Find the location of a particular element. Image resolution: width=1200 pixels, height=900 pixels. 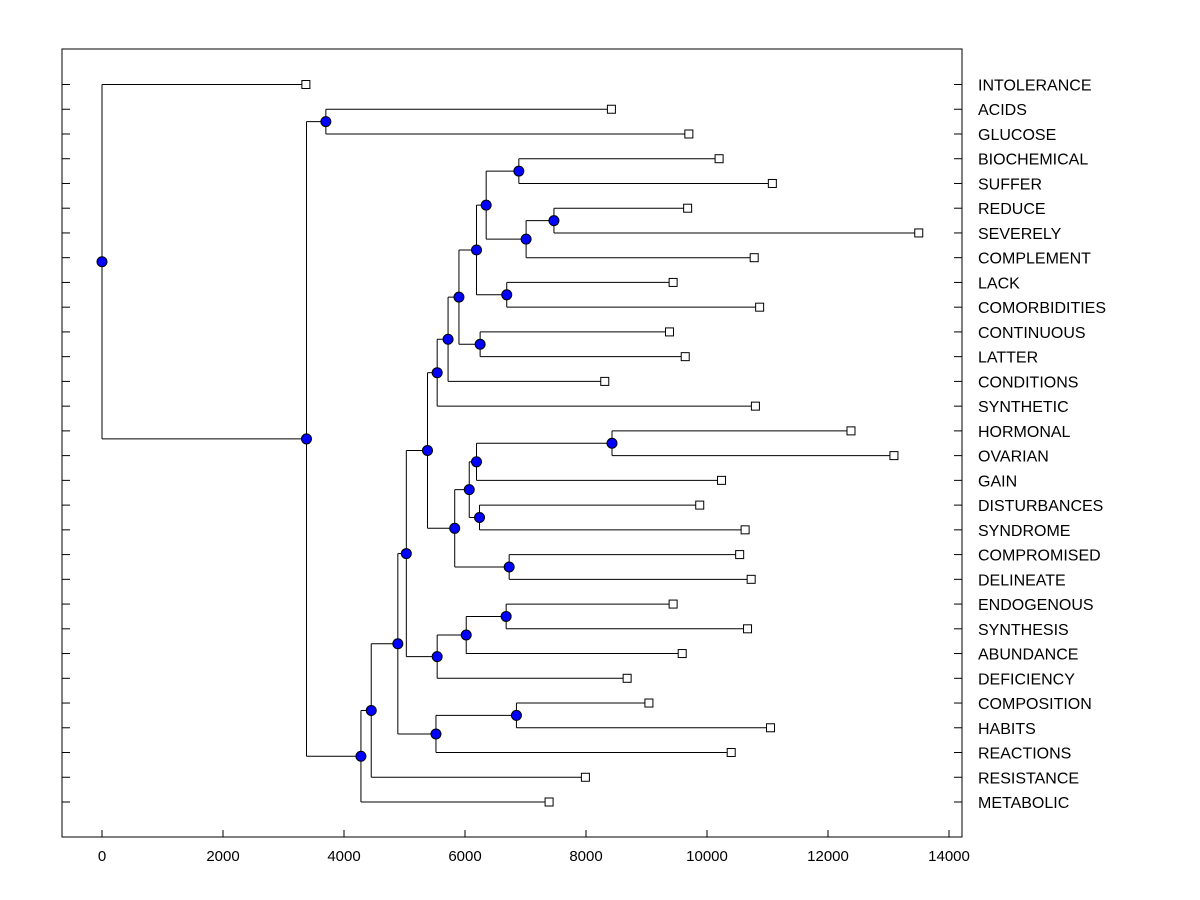

x-tick-label: 4000 is located at coordinates (343, 856).